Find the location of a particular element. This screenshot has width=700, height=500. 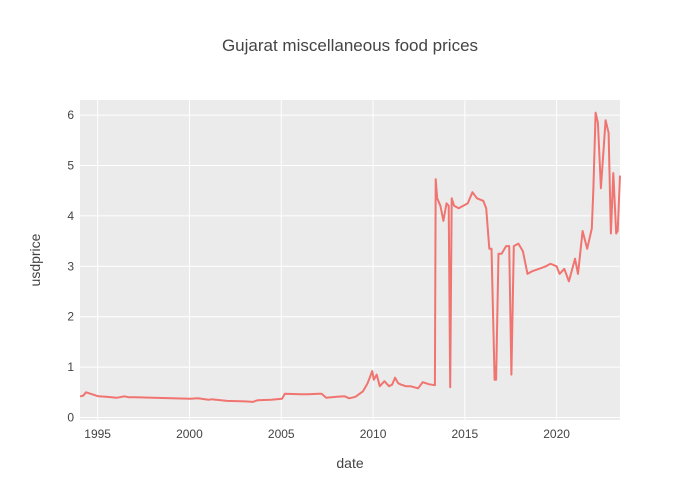

y-tick-labels: 0 1 2 3 4 5 6 is located at coordinates (70, 266).